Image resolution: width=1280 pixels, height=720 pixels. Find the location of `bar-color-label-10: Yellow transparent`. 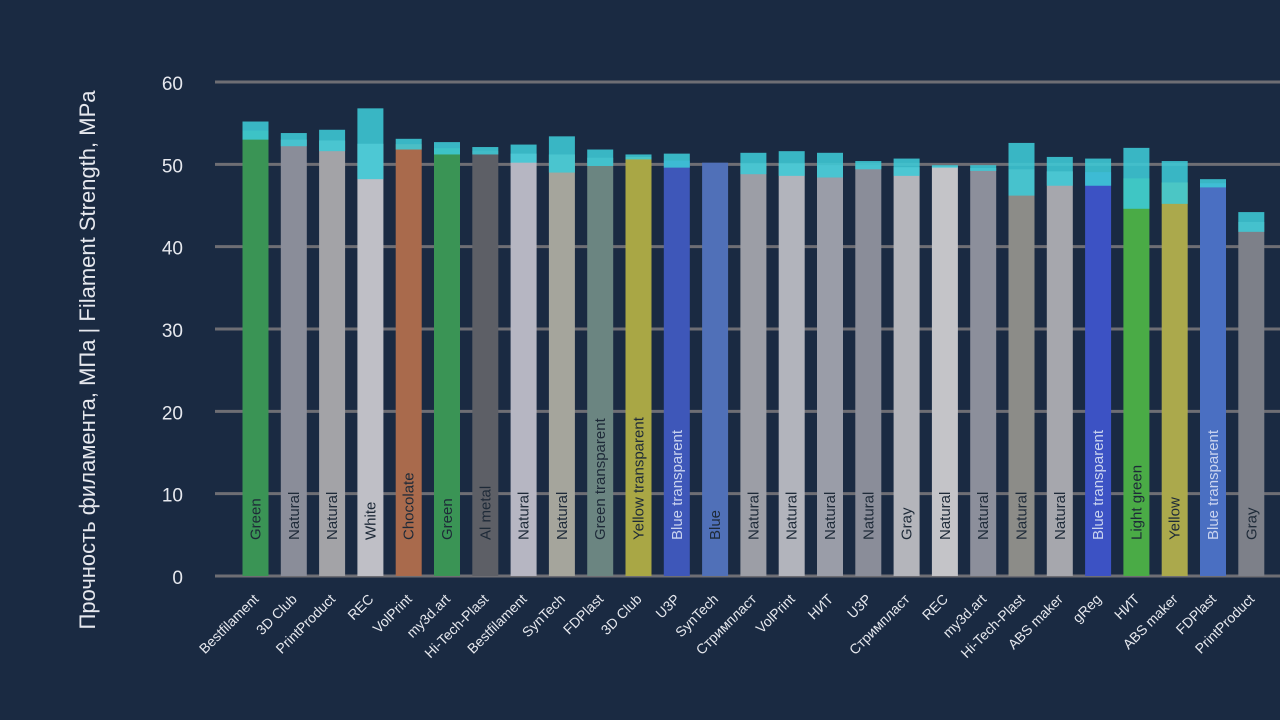

bar-color-label-10: Yellow transparent is located at coordinates (639, 478).